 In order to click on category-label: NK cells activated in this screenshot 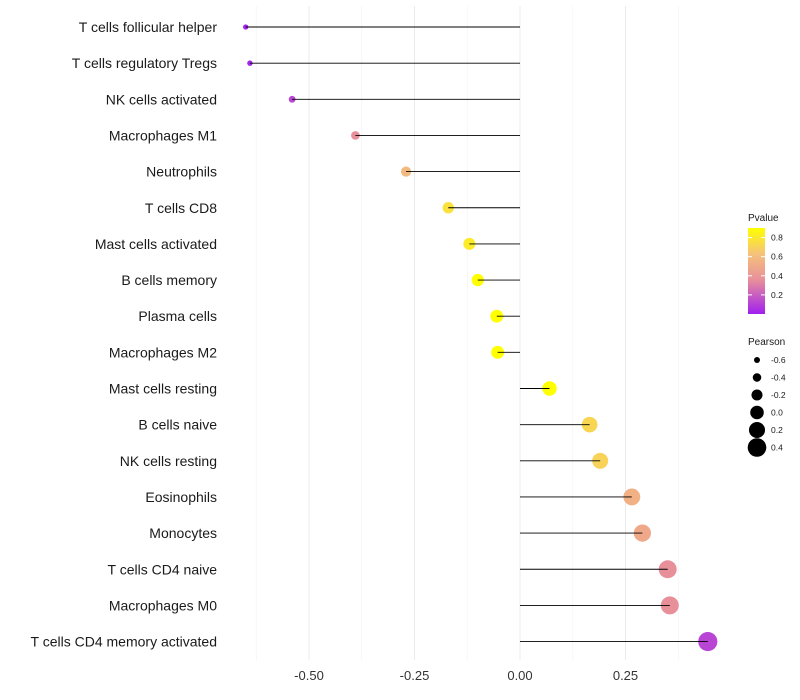, I will do `click(161, 99)`.